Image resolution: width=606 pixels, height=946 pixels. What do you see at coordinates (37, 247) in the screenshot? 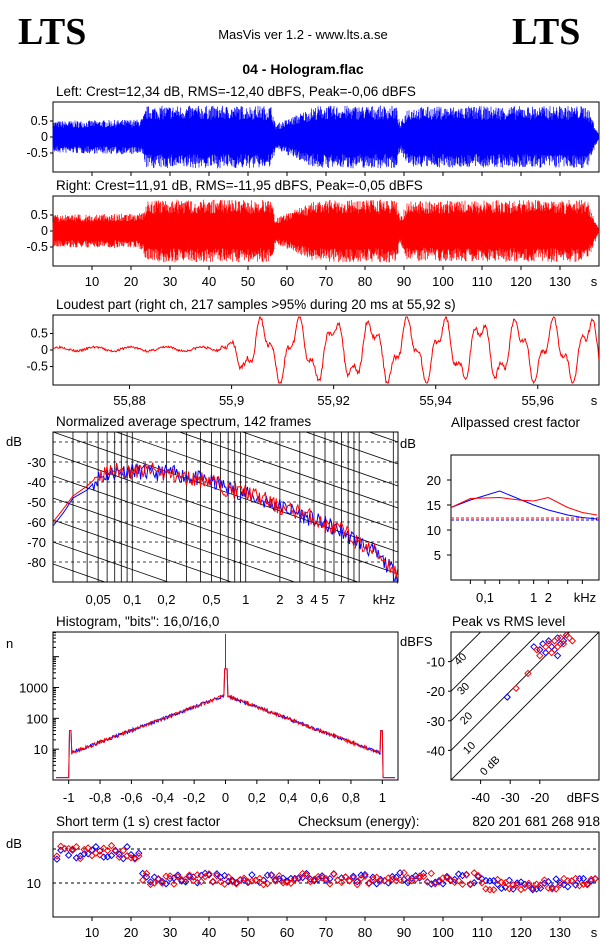
I see `y-tick-label: -0.5` at bounding box center [37, 247].